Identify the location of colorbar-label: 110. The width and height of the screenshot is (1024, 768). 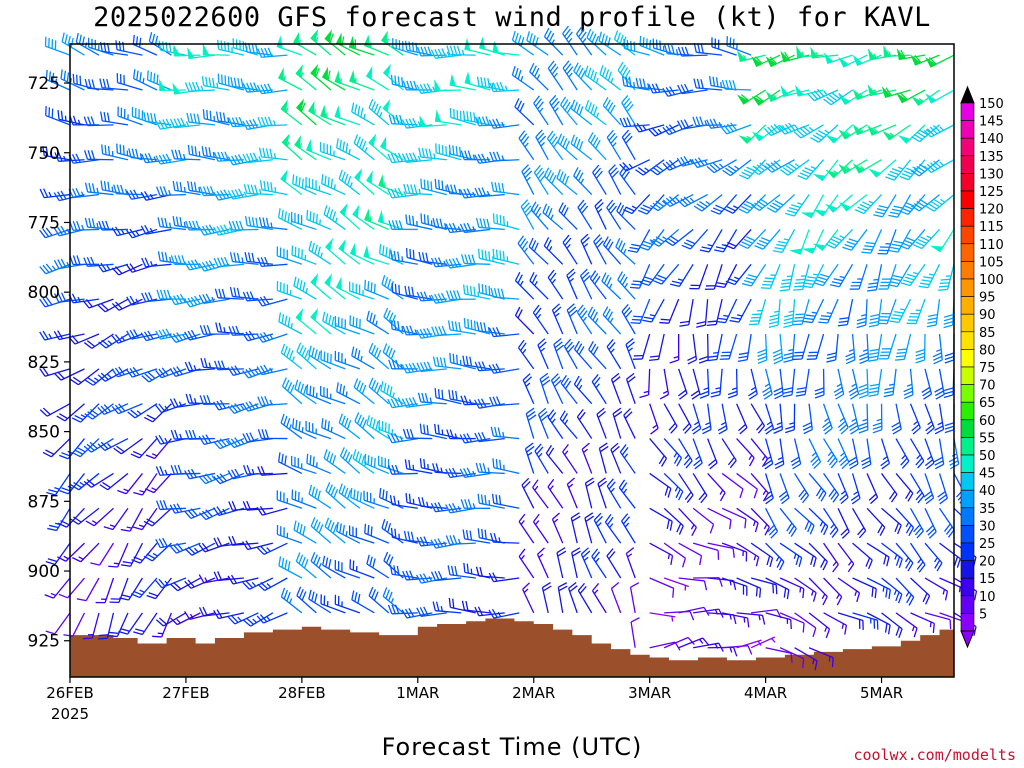
(991, 245).